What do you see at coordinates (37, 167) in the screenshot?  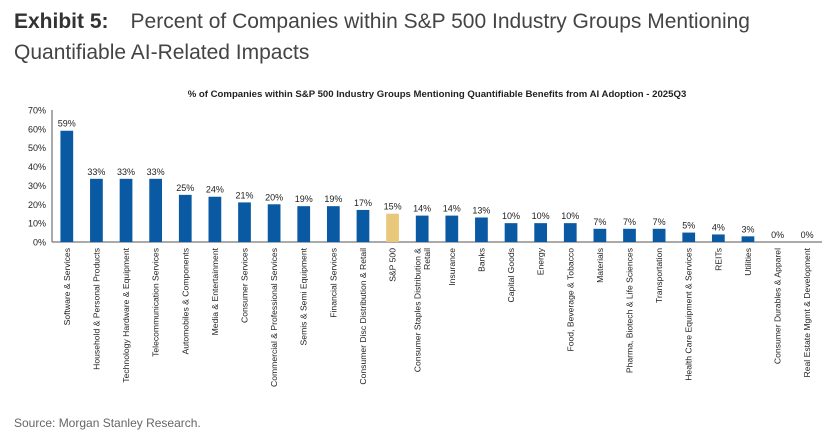 I see `y-tick-label: 40%` at bounding box center [37, 167].